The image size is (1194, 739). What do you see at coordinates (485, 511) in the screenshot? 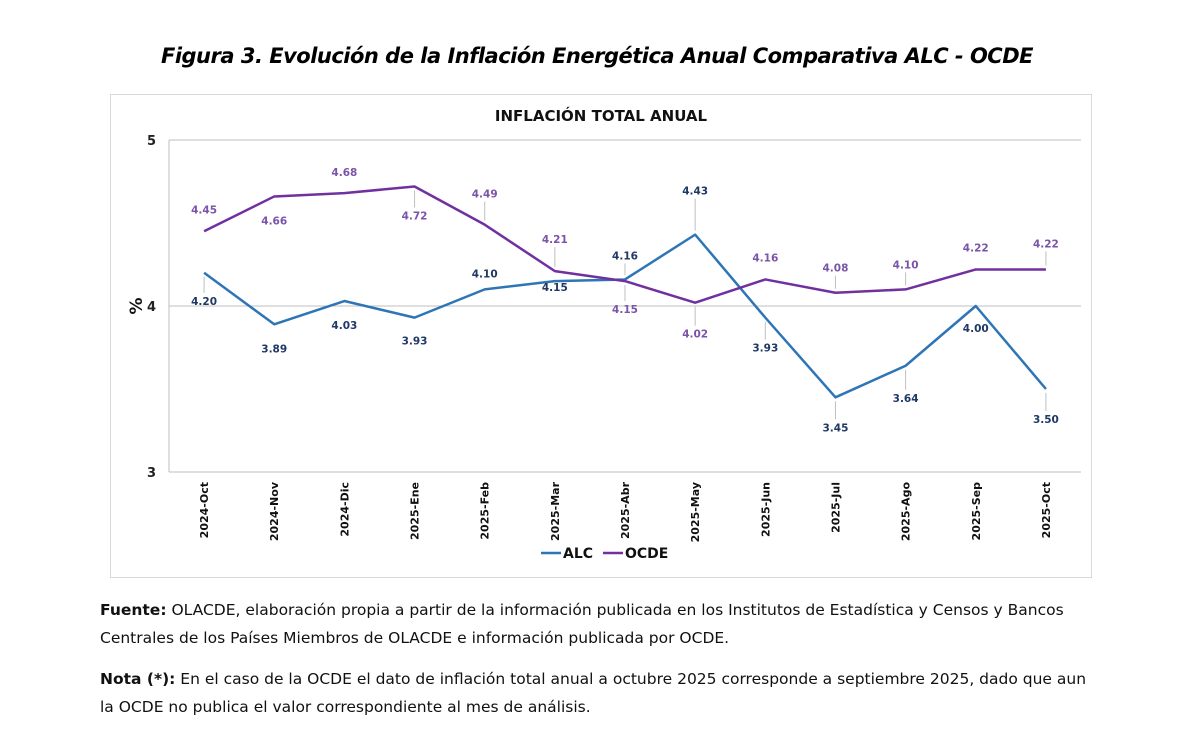
I see `x-tick-label: 2025-Feb` at bounding box center [485, 511].